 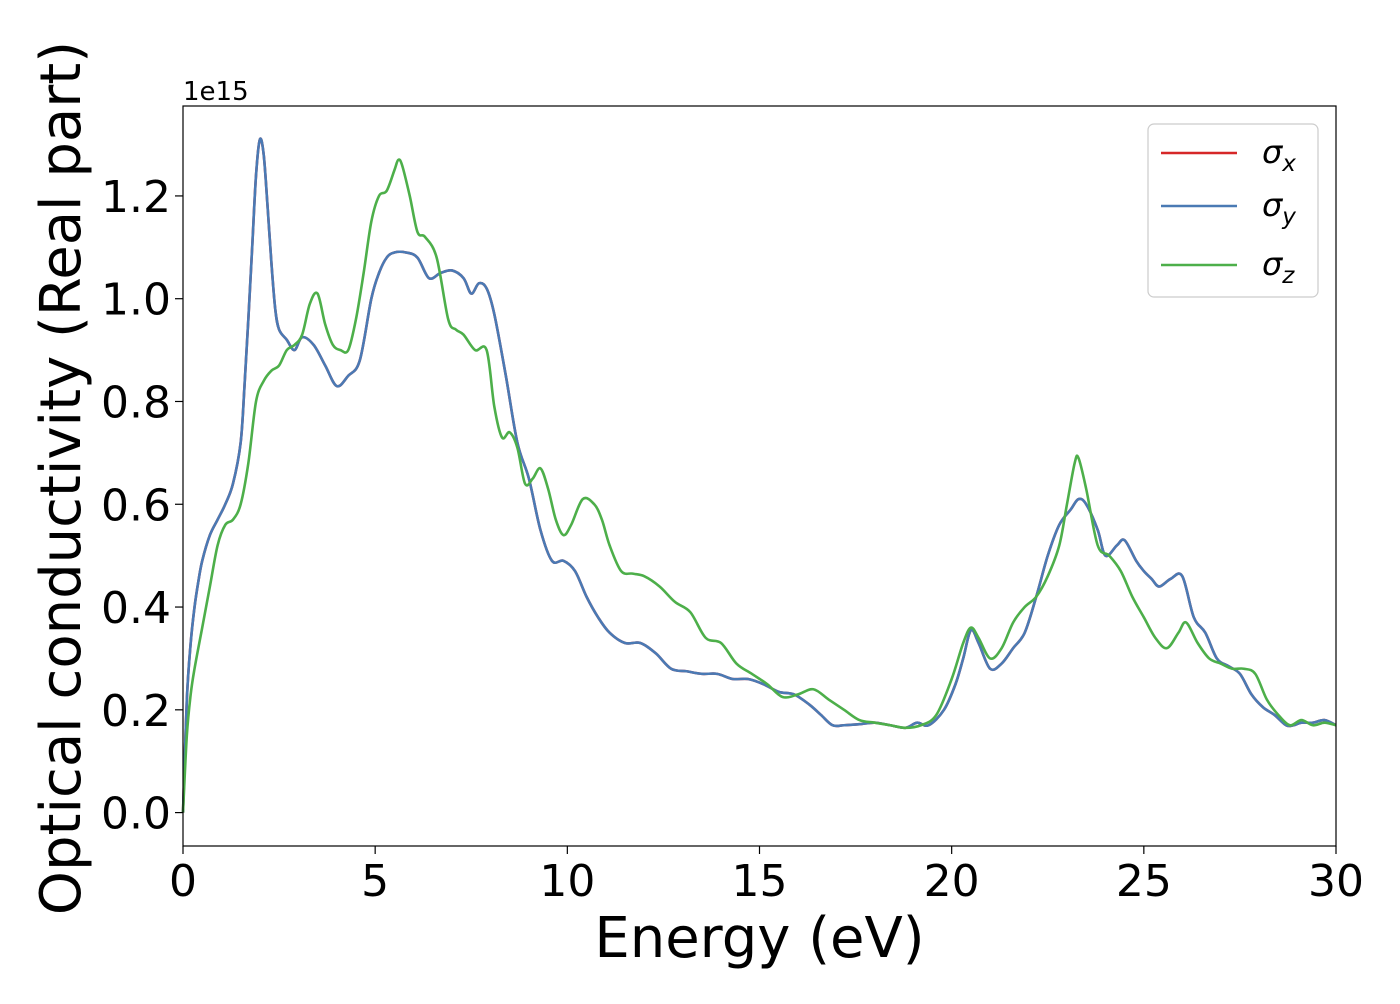 What do you see at coordinates (61, 478) in the screenshot?
I see `y-axis-label: Optical conductivity (Real part)` at bounding box center [61, 478].